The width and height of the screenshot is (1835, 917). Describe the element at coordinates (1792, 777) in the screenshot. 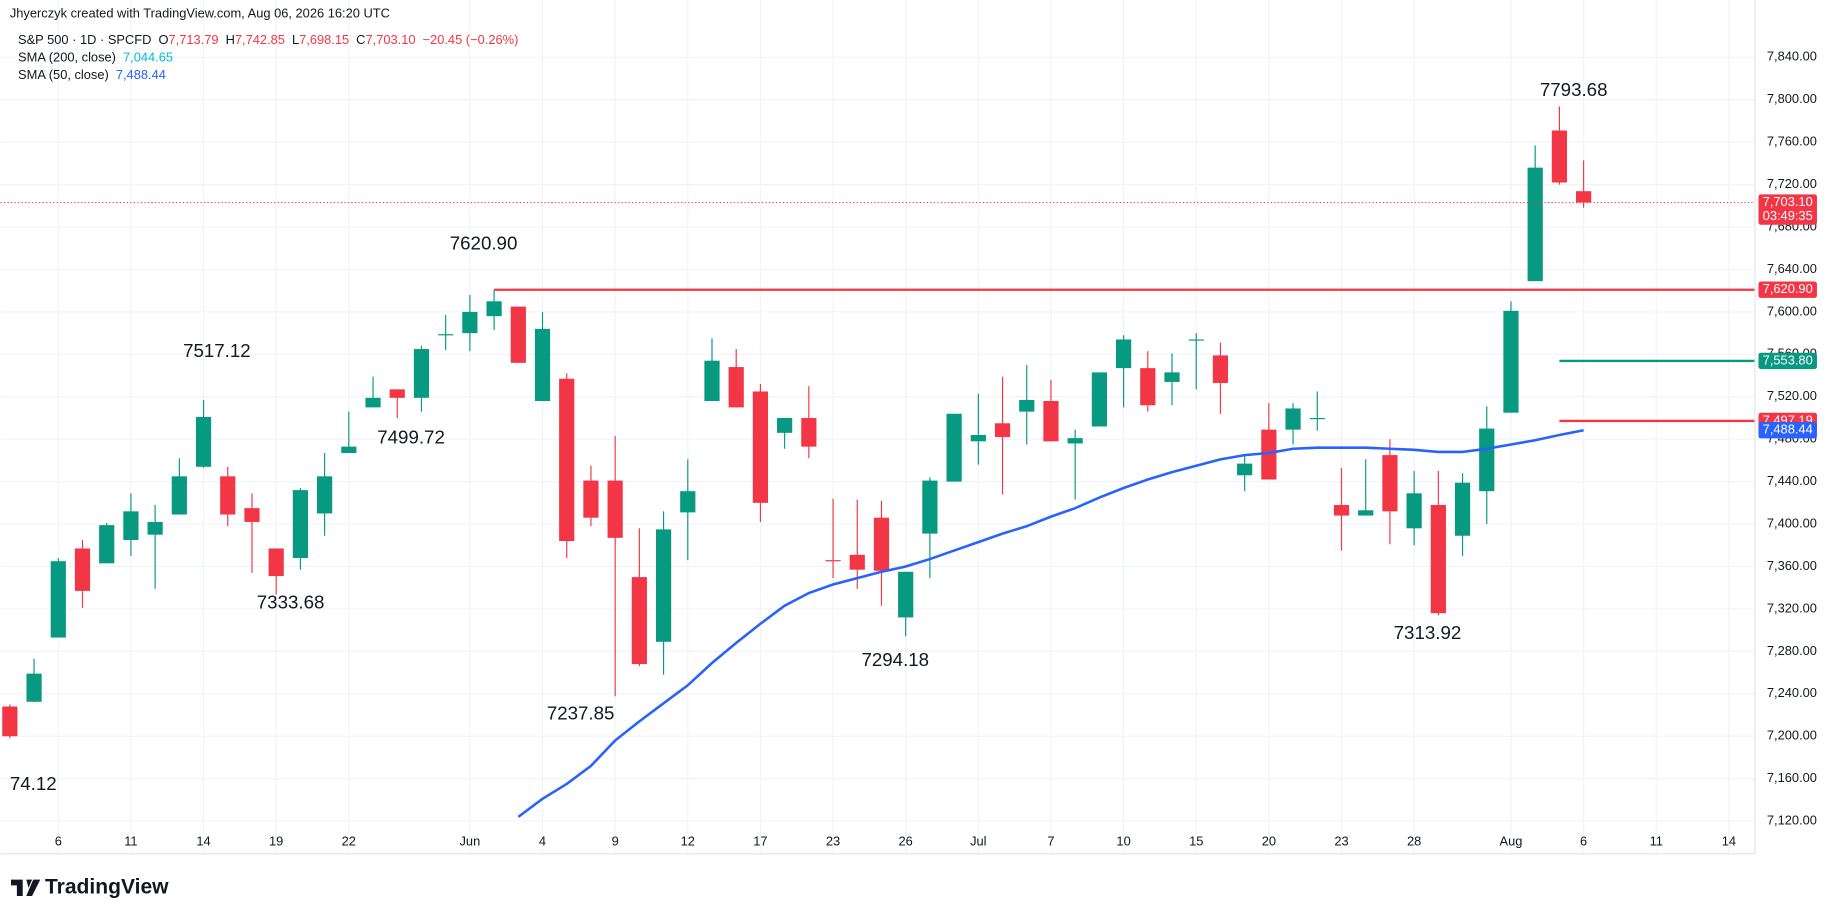

I see `y-tick-label: 7,160.00` at that location.